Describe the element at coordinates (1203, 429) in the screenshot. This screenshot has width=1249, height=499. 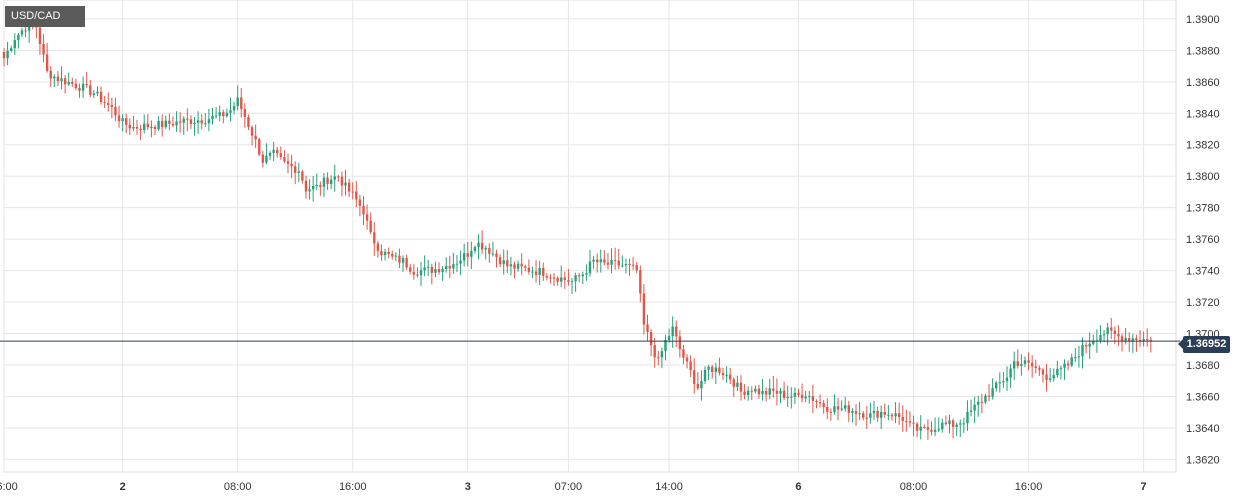
I see `y-tick-label: 1.3640` at that location.